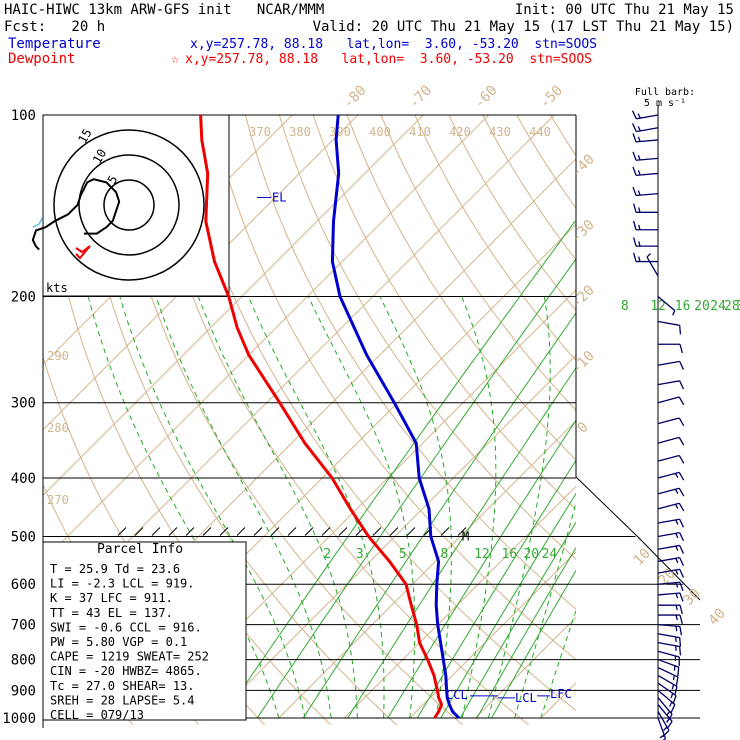 The image size is (740, 740). What do you see at coordinates (583, 427) in the screenshot?
I see `isotherm-label: 0` at bounding box center [583, 427].